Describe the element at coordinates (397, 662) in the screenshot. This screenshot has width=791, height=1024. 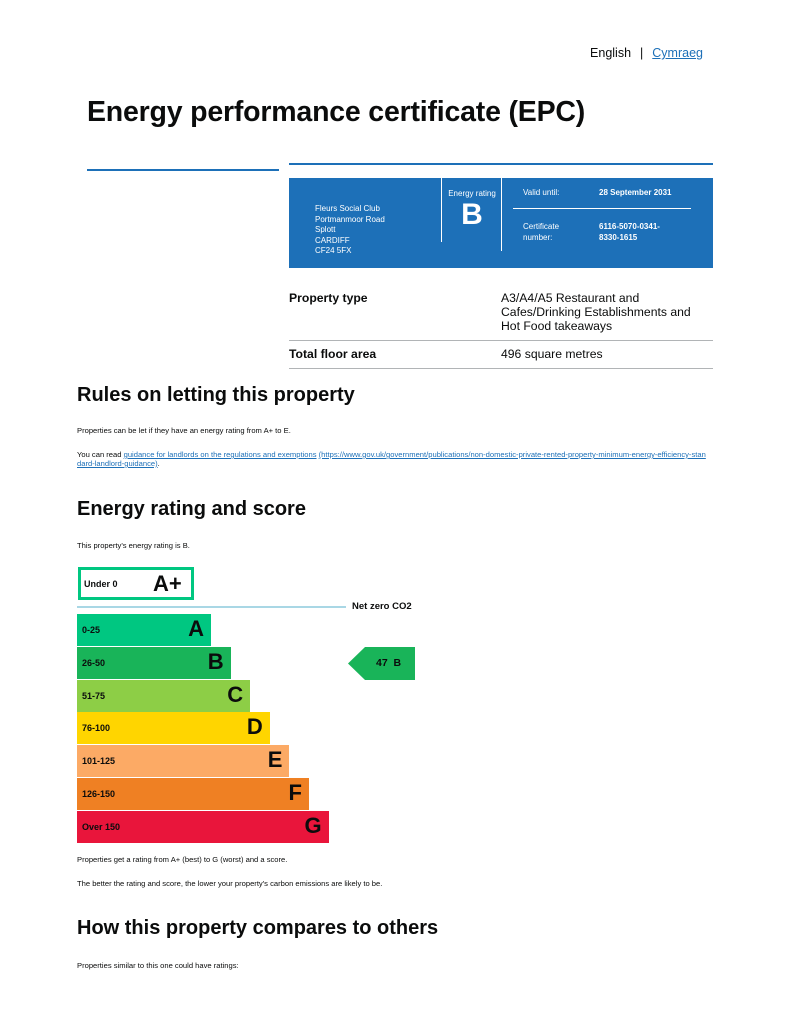
I see `current-letter: B` at that location.